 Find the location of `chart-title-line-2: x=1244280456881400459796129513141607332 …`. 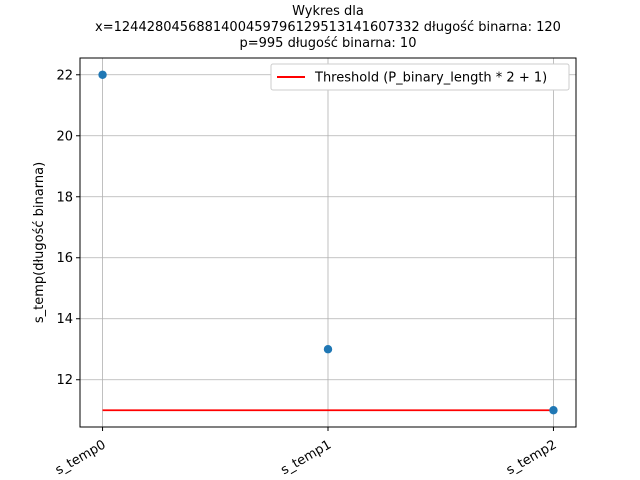

chart-title-line-2: x=1244280456881400459796129513141607332 … is located at coordinates (328, 27).